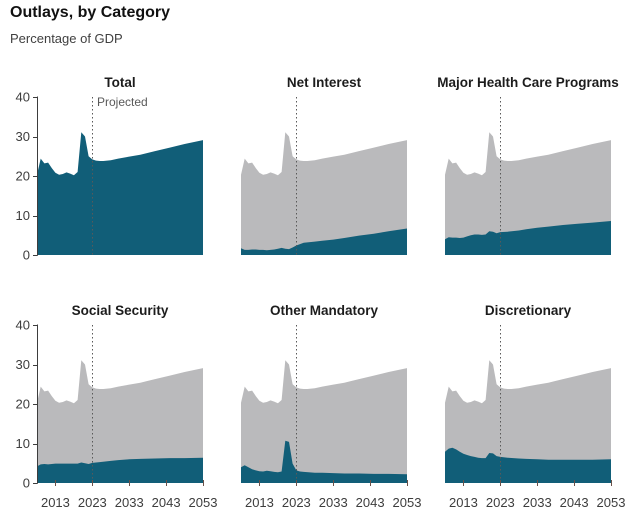 Image resolution: width=630 pixels, height=516 pixels. I want to click on panel-title-discretionary: Discretionary, so click(528, 310).